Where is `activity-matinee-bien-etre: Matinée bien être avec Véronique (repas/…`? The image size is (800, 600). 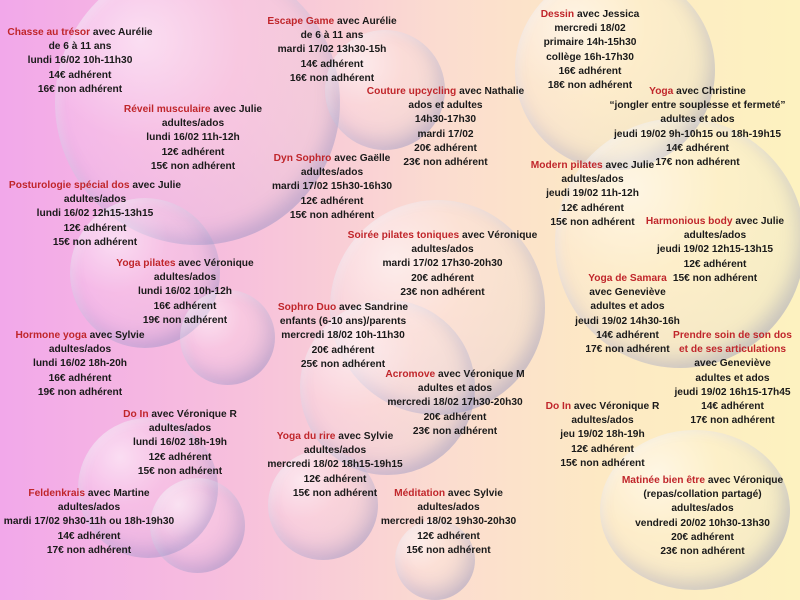 activity-matinee-bien-etre: Matinée bien être avec Véronique (repas/… is located at coordinates (702, 516).